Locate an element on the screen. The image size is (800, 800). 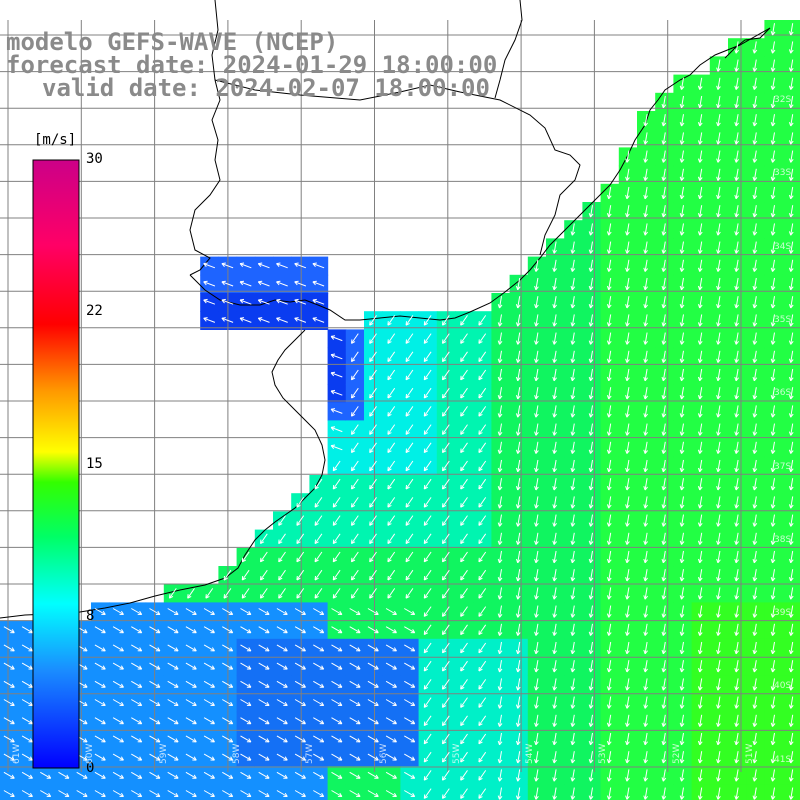
valid-date: valid date: 2024-02-07 18:00:00 is located at coordinates (266, 88).